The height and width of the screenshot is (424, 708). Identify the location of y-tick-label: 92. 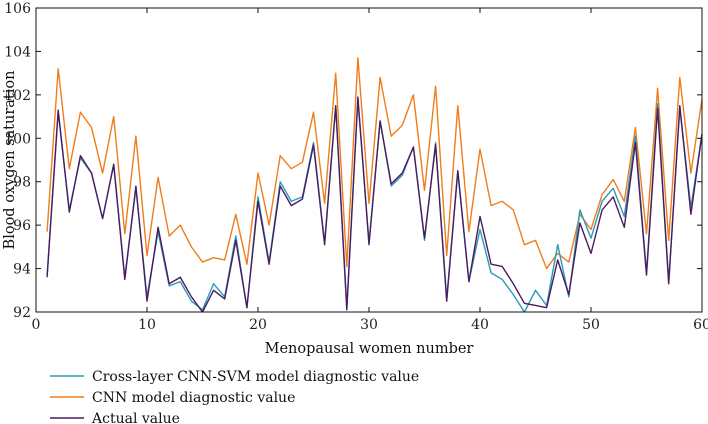
(22, 313).